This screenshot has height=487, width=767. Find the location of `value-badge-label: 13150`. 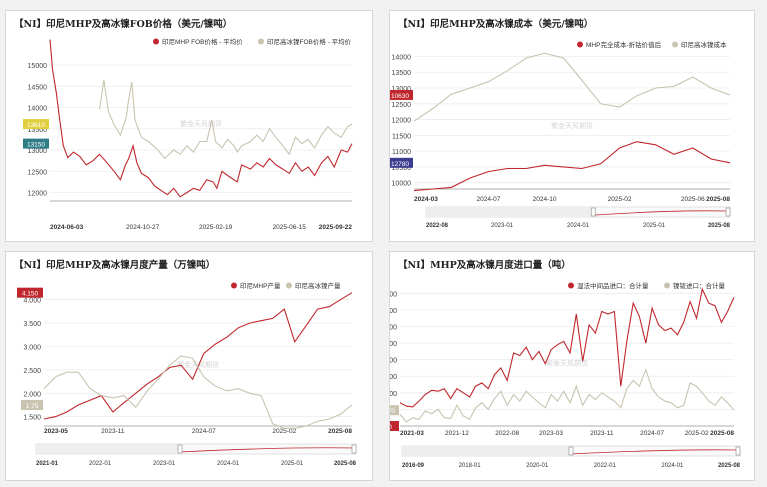

value-badge-label: 13150 is located at coordinates (36, 145).